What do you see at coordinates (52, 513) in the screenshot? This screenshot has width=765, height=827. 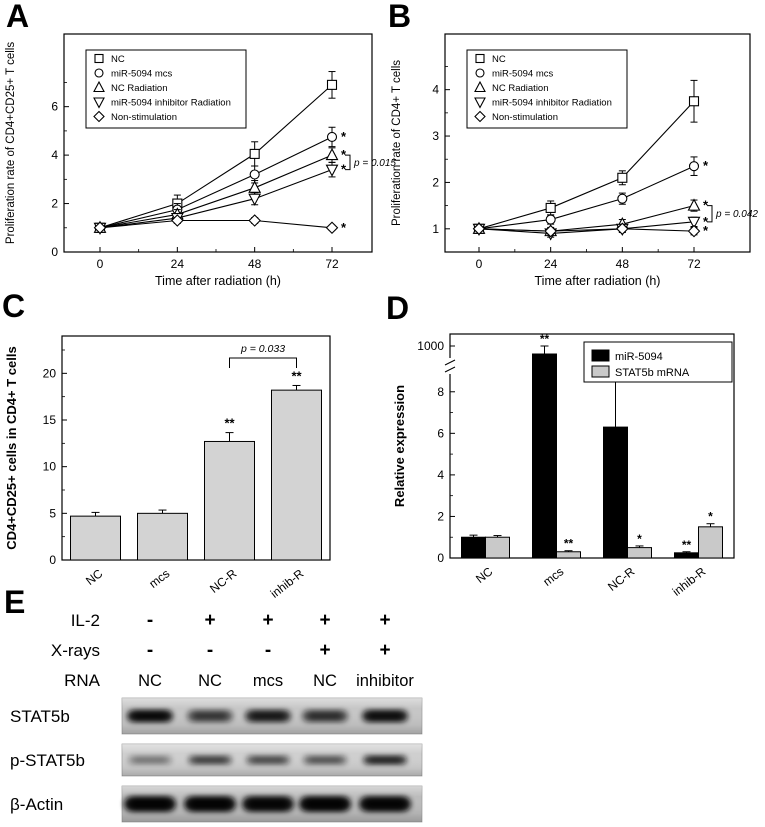 I see `svg-text: 5` at bounding box center [52, 513].